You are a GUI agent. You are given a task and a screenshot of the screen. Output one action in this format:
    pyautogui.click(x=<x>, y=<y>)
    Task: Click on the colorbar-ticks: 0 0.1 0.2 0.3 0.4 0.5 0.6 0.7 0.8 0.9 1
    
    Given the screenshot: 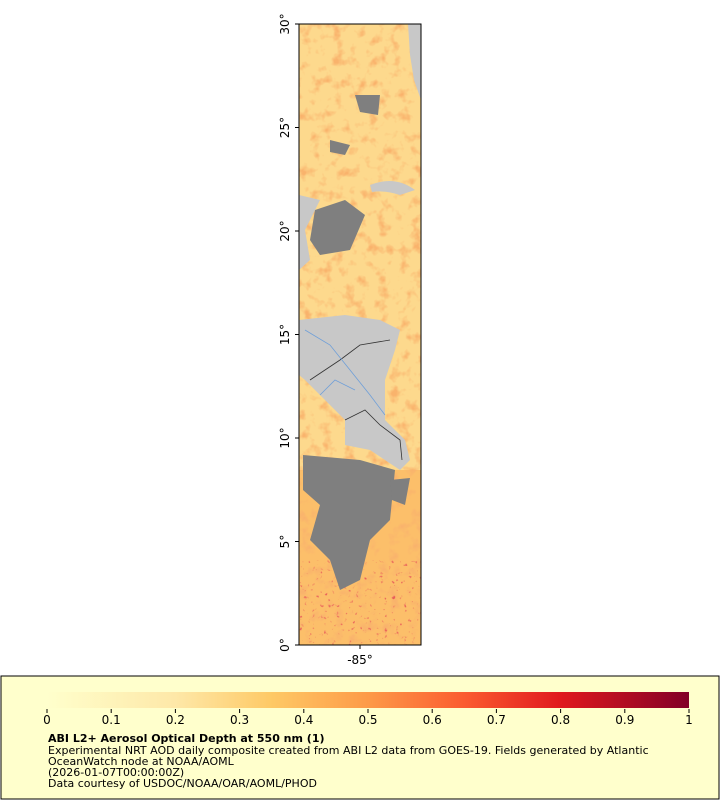 What is the action you would take?
    pyautogui.click(x=368, y=718)
    